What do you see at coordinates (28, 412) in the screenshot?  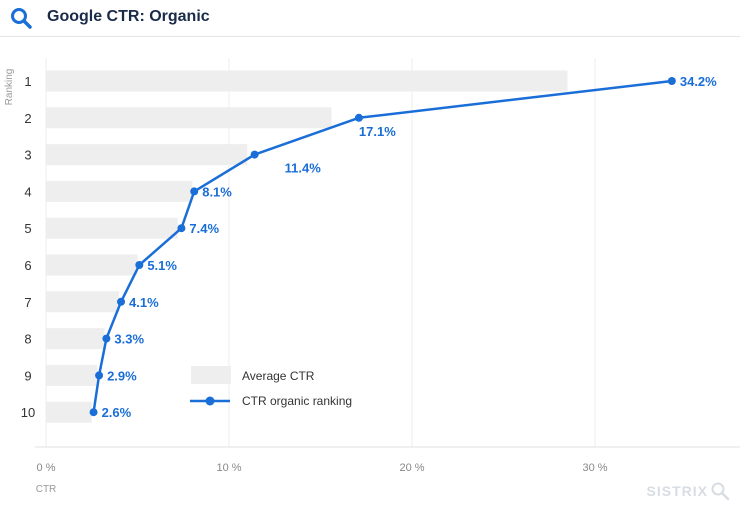 I see `y-tick-label: 10` at bounding box center [28, 412].